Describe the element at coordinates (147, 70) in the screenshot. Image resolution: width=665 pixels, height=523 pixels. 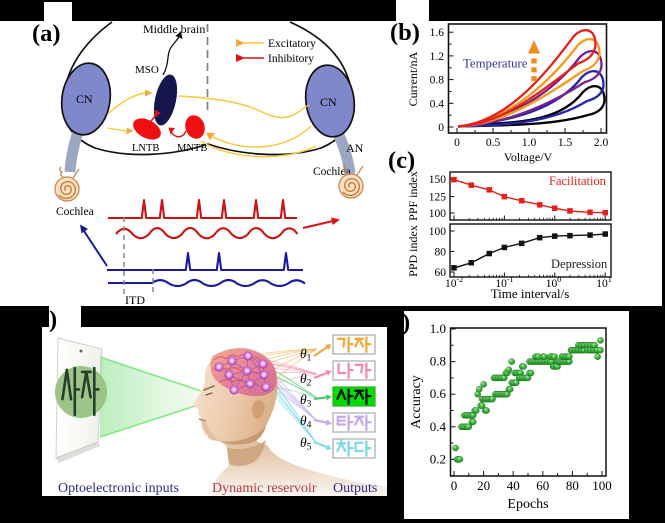
I see `svg-text: MSO` at that location.